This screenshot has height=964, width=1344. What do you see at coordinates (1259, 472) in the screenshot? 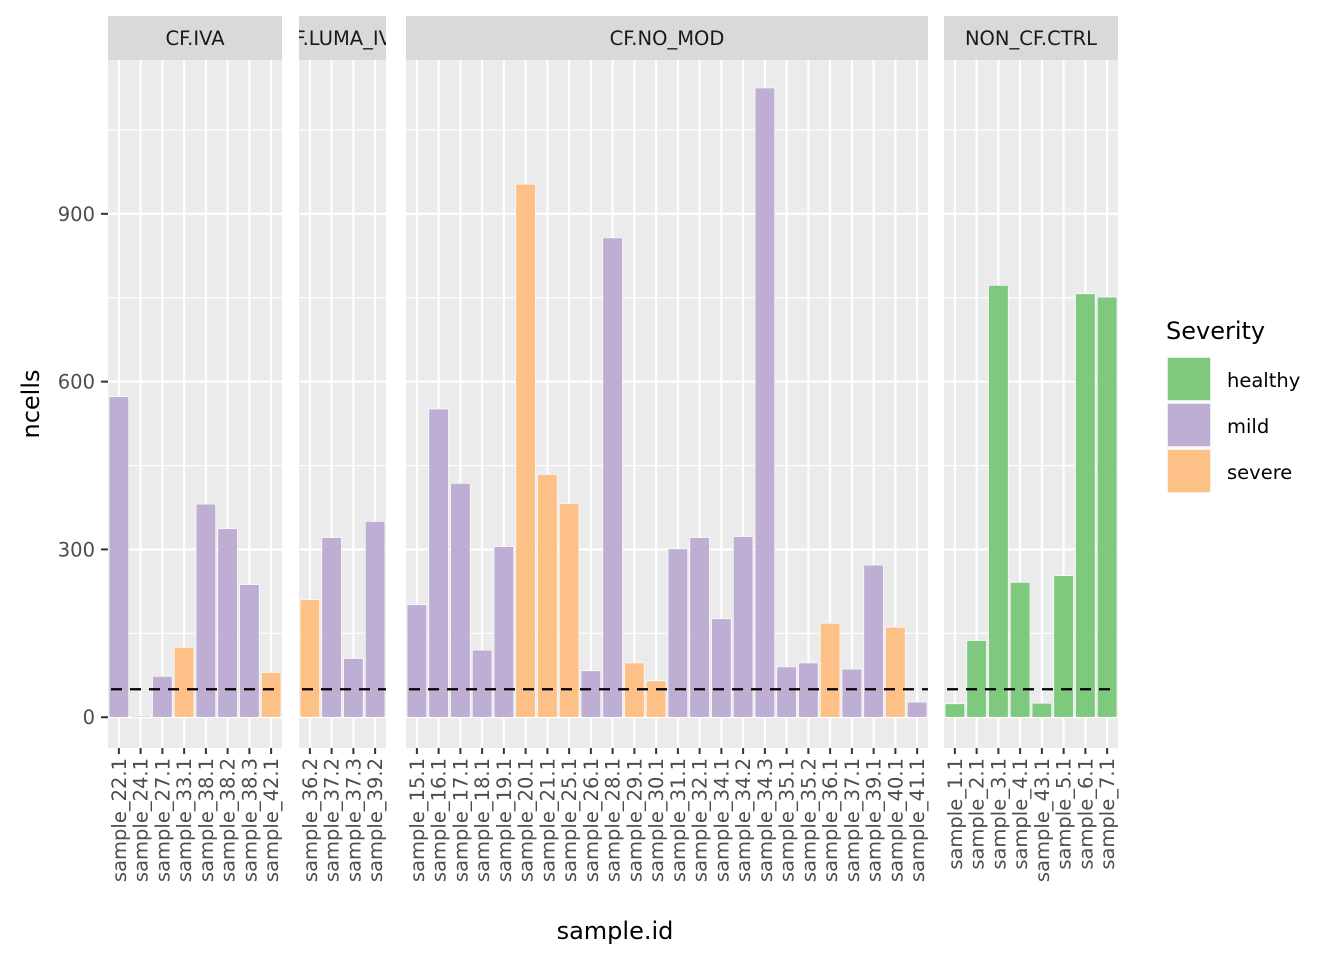
I see `legend-label: severe` at bounding box center [1259, 472].